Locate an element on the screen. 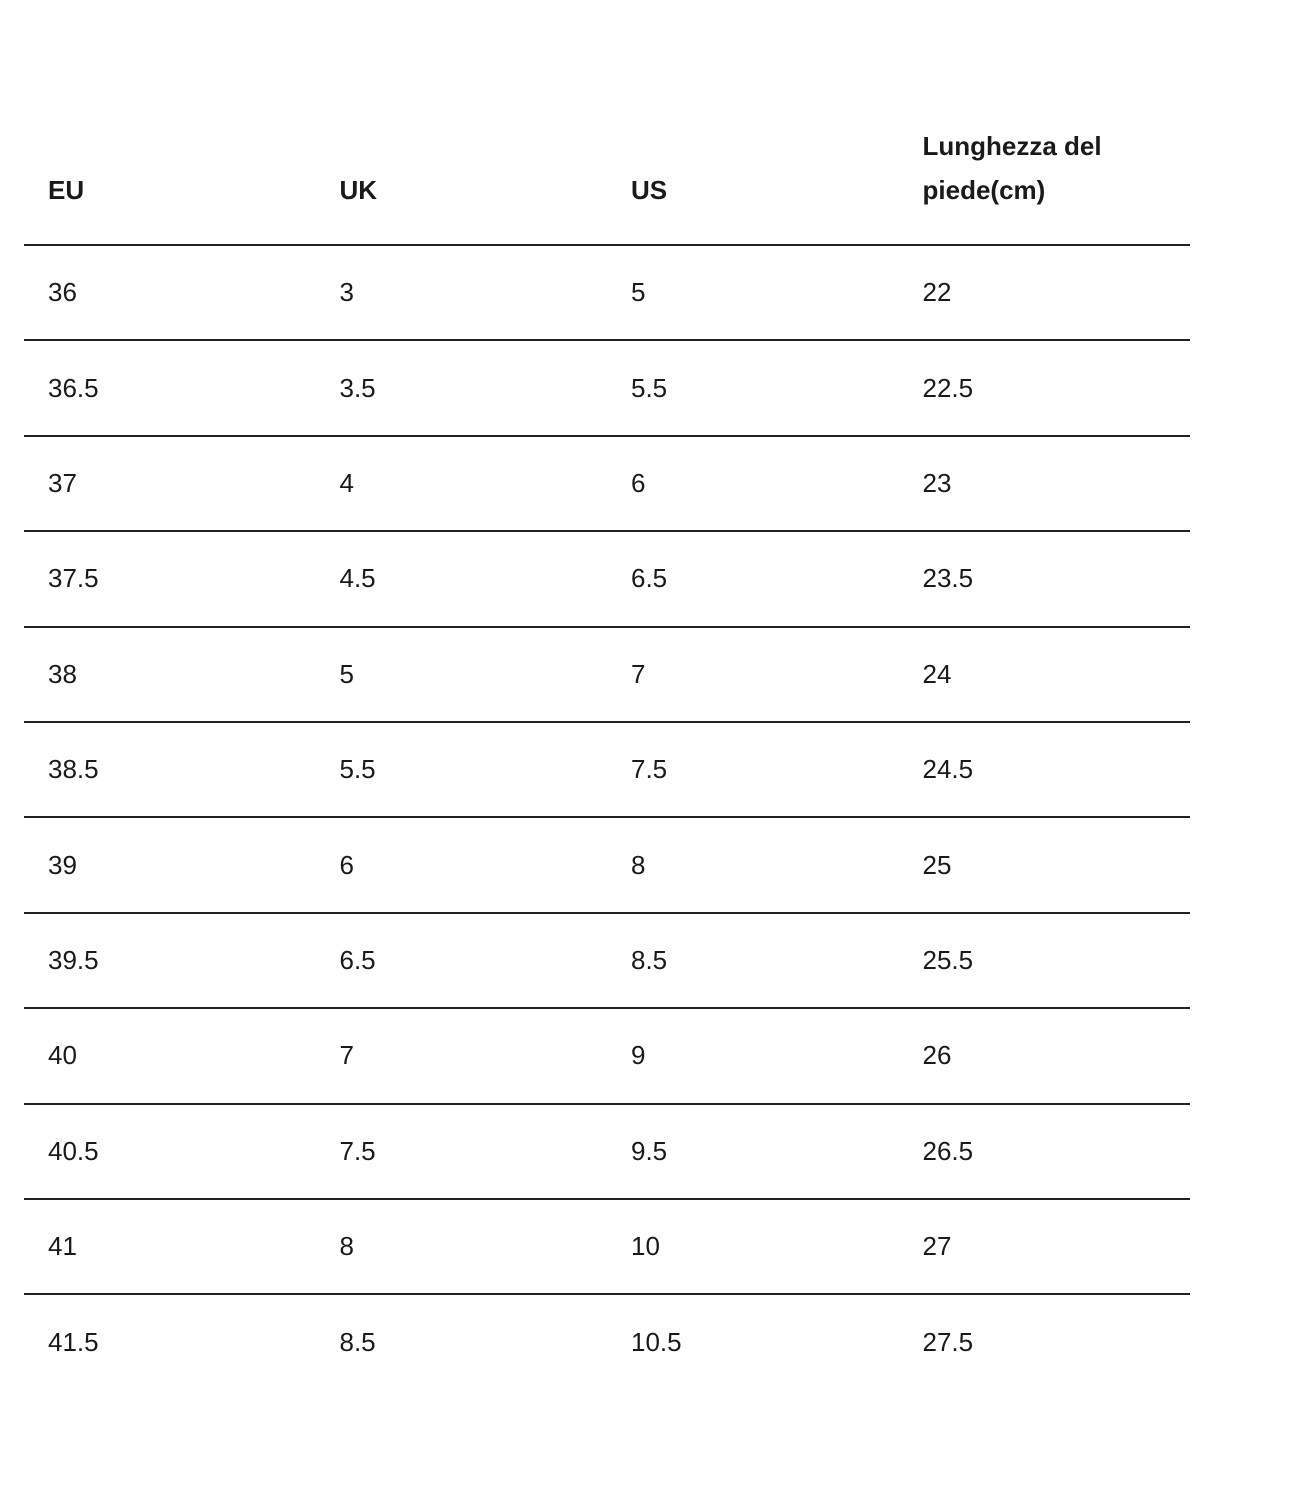 The image size is (1300, 1500). table-cell: 4.5 is located at coordinates (357, 578).